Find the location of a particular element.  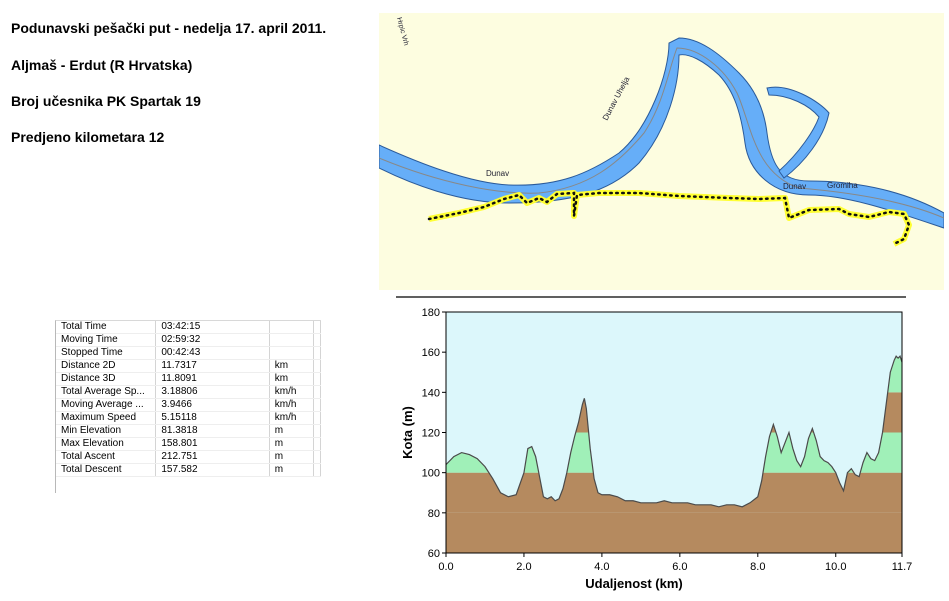

stats-value: 158.801 is located at coordinates (212, 444).